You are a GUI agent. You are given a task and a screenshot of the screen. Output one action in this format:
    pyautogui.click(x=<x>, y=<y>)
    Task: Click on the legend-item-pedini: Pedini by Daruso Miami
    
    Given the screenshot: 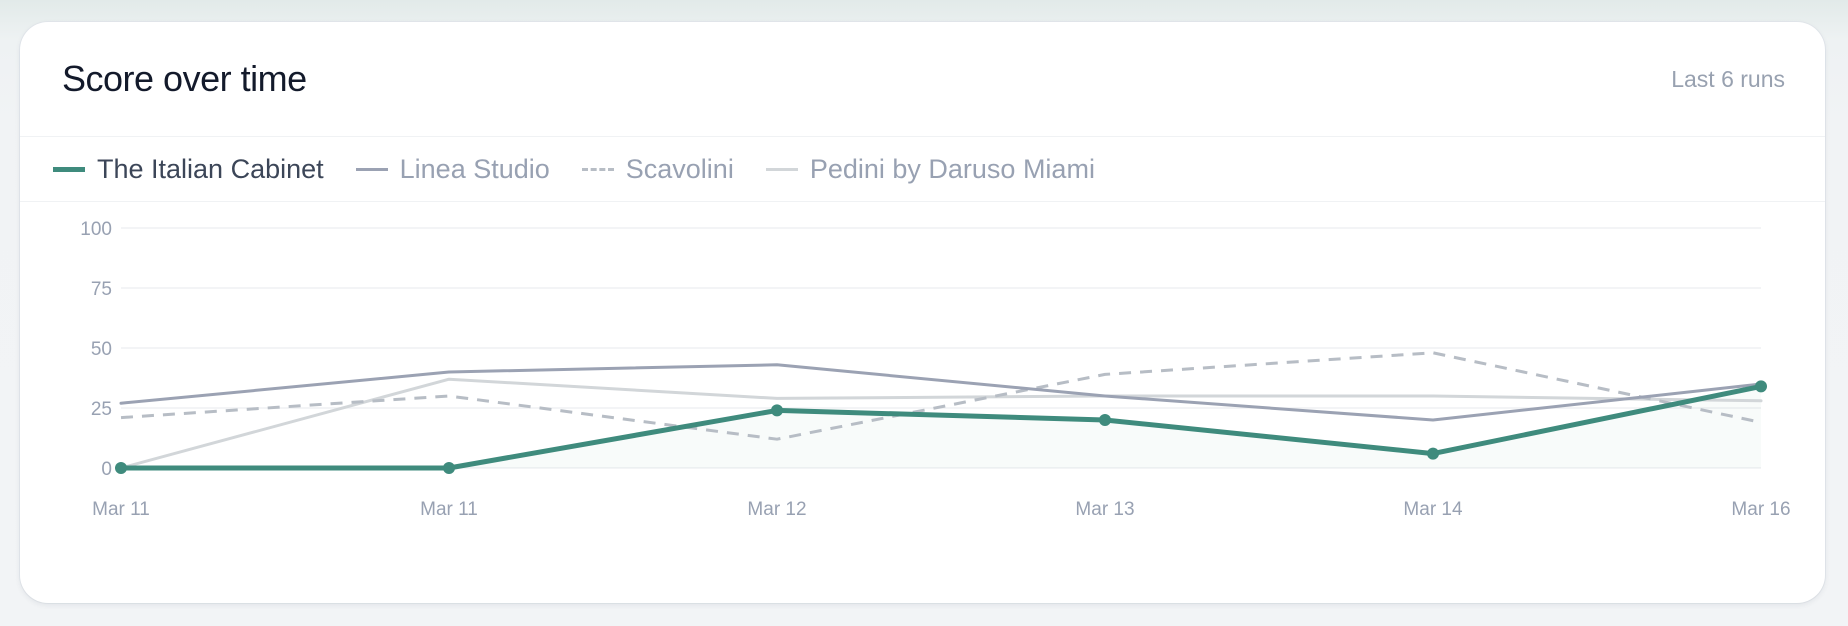 What is the action you would take?
    pyautogui.click(x=930, y=169)
    